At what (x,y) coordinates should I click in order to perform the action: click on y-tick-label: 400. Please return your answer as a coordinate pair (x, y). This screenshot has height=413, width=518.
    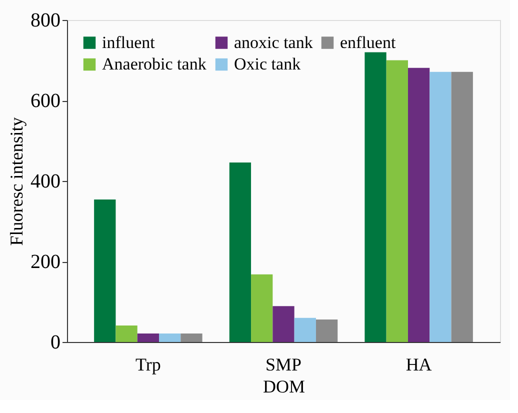
    Looking at the image, I should click on (45, 181).